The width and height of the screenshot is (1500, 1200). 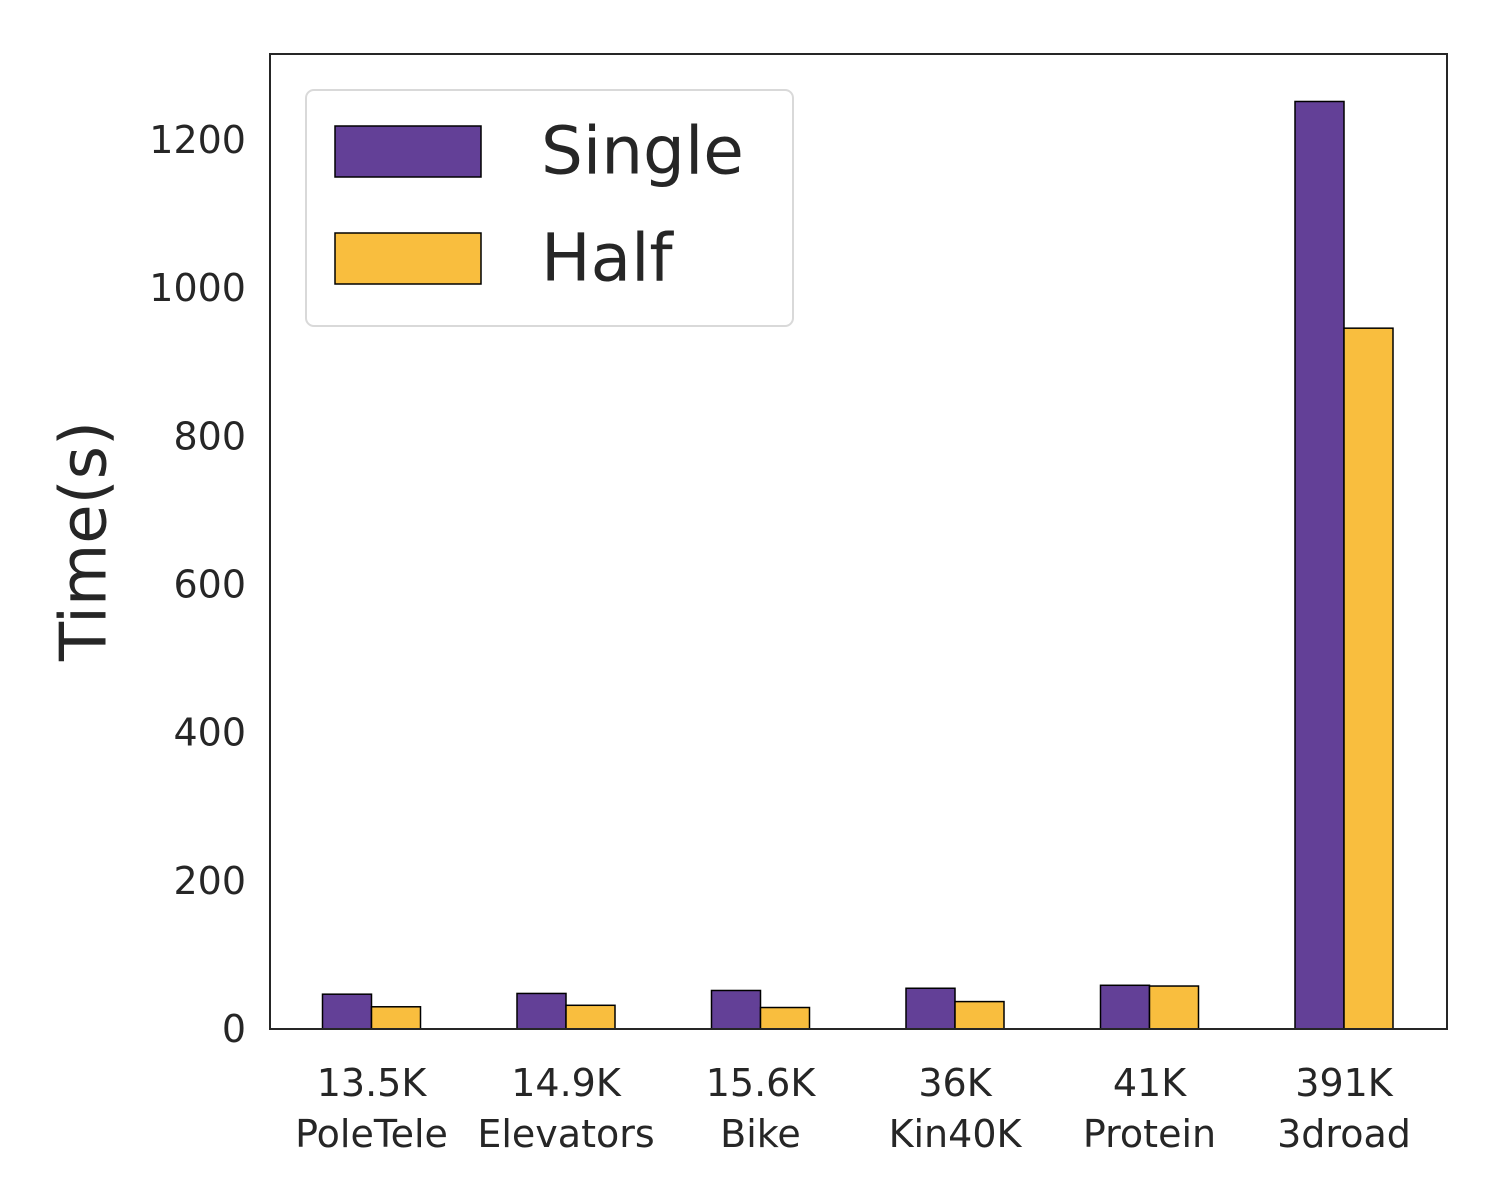 I want to click on x-tick-name-label: Kin40K, so click(x=956, y=1134).